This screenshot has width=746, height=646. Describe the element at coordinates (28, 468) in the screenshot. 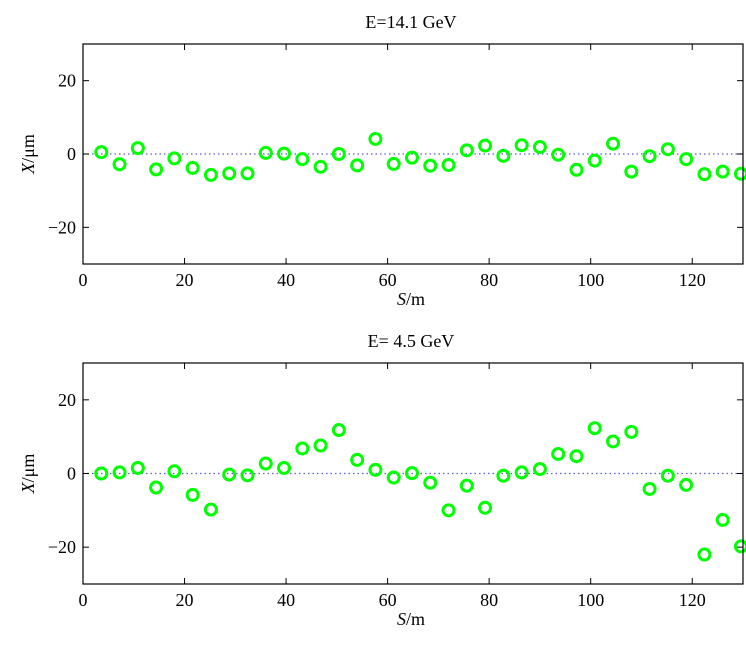

I see `y-axis-unit: /μm` at that location.